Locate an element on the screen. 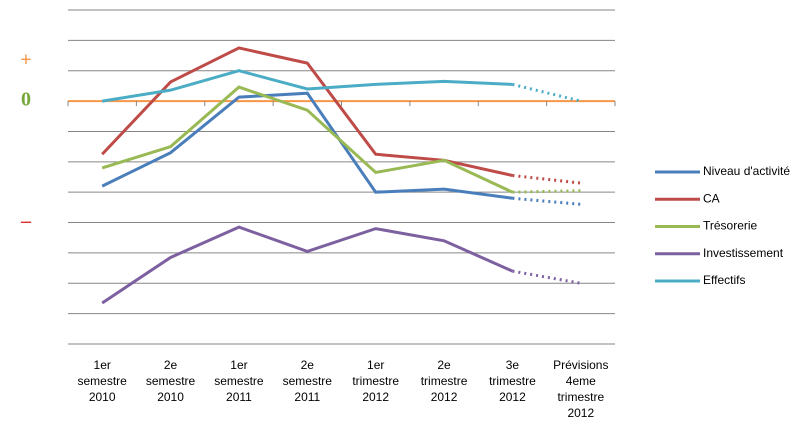  x-tick-label: 2e semestre 2010 is located at coordinates (171, 381).